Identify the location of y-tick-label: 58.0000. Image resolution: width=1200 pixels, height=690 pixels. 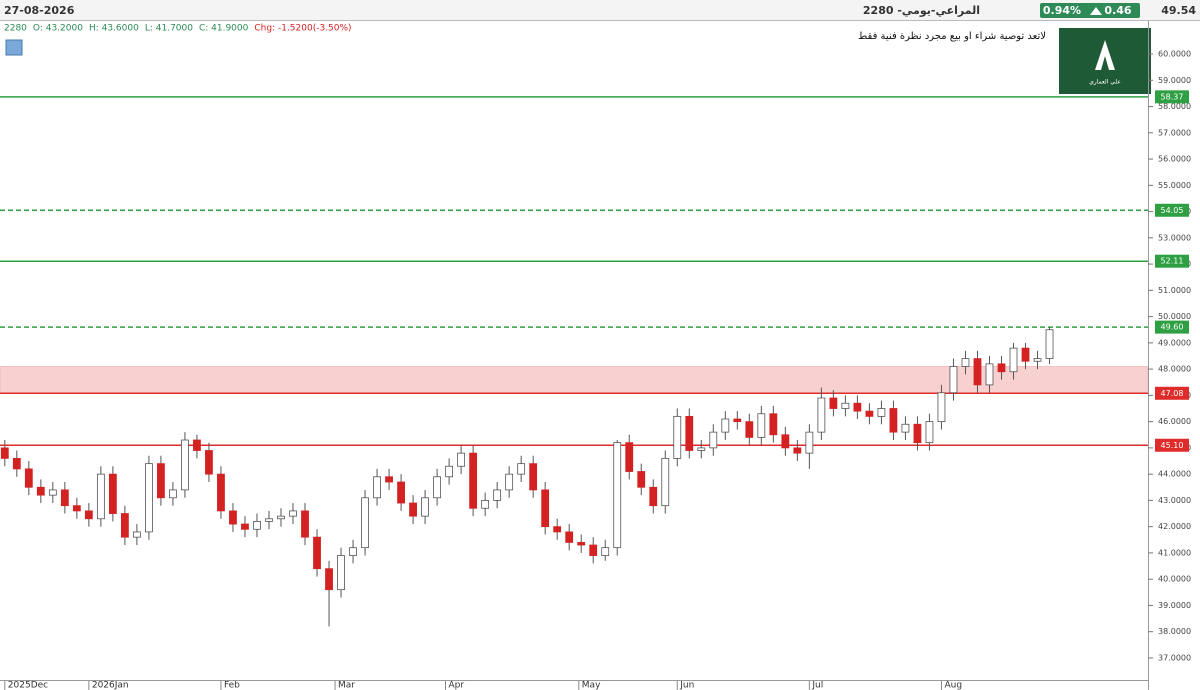
(1174, 106).